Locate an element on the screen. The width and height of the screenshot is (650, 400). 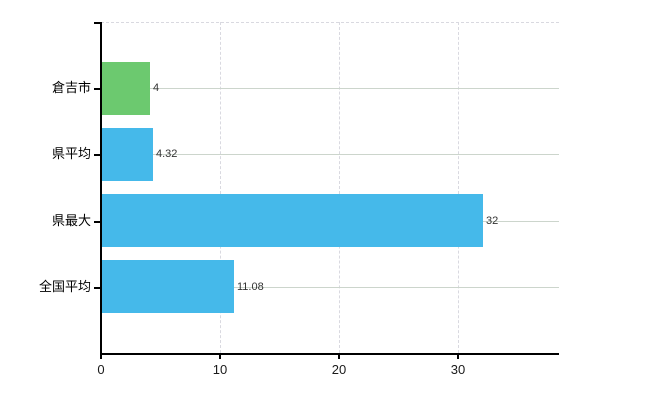
x-tick-label: 30 is located at coordinates (458, 369).